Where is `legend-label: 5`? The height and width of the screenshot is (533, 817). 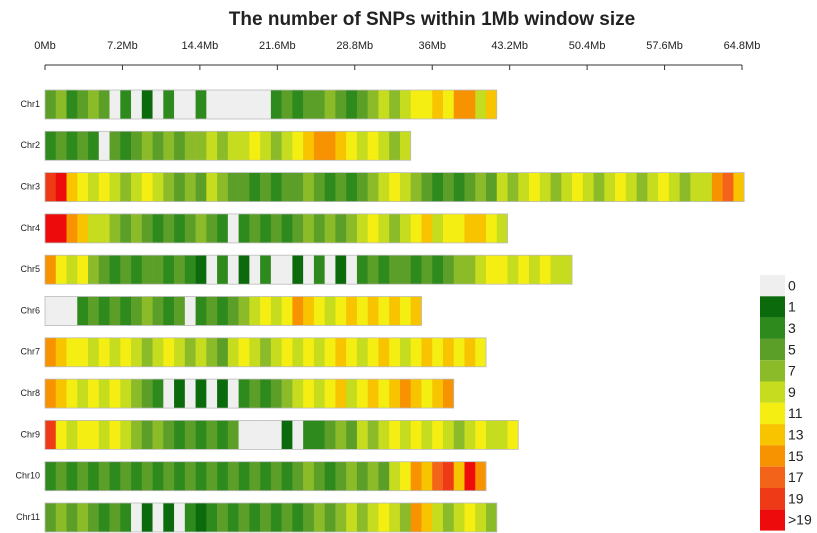 legend-label: 5 is located at coordinates (792, 349).